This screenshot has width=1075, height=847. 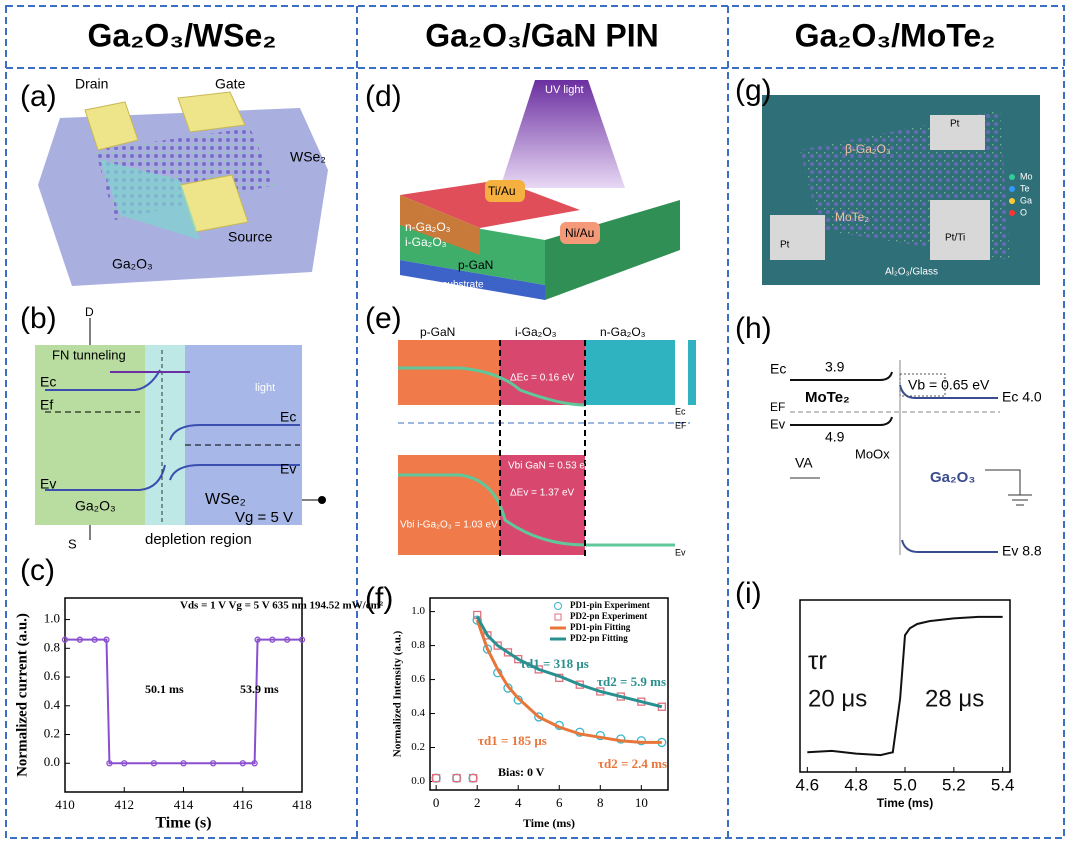 I want to click on annotation: 28 μs, so click(x=954, y=698).